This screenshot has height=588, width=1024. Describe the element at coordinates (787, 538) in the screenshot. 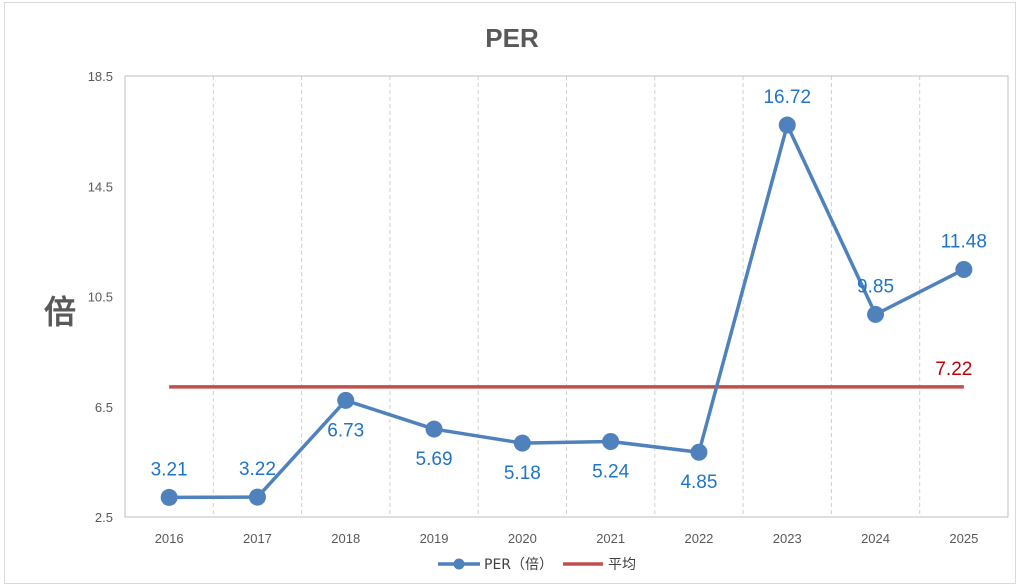

I see `x-tick-label: 2023` at that location.